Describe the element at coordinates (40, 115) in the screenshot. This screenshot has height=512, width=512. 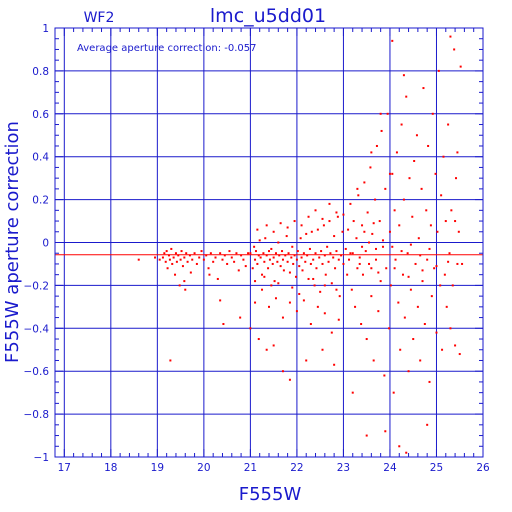
I see `y-tick-label: 0.6` at that location.